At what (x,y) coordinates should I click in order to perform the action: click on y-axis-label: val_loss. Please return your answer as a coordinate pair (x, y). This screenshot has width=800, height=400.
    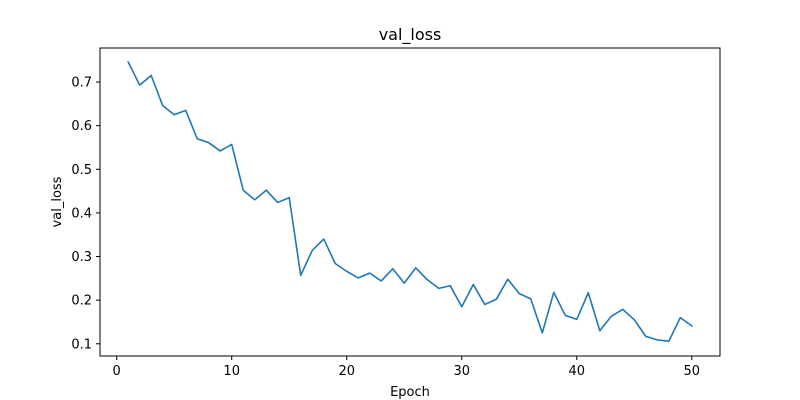
    Looking at the image, I should click on (57, 201).